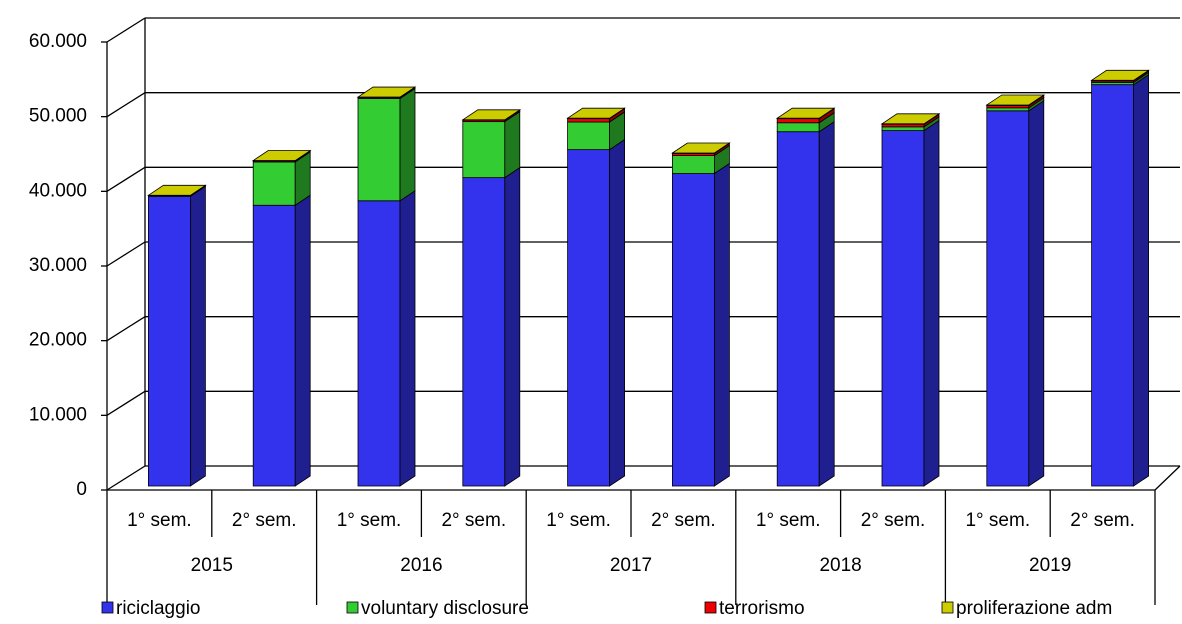  I want to click on group-label: 2018, so click(840, 565).